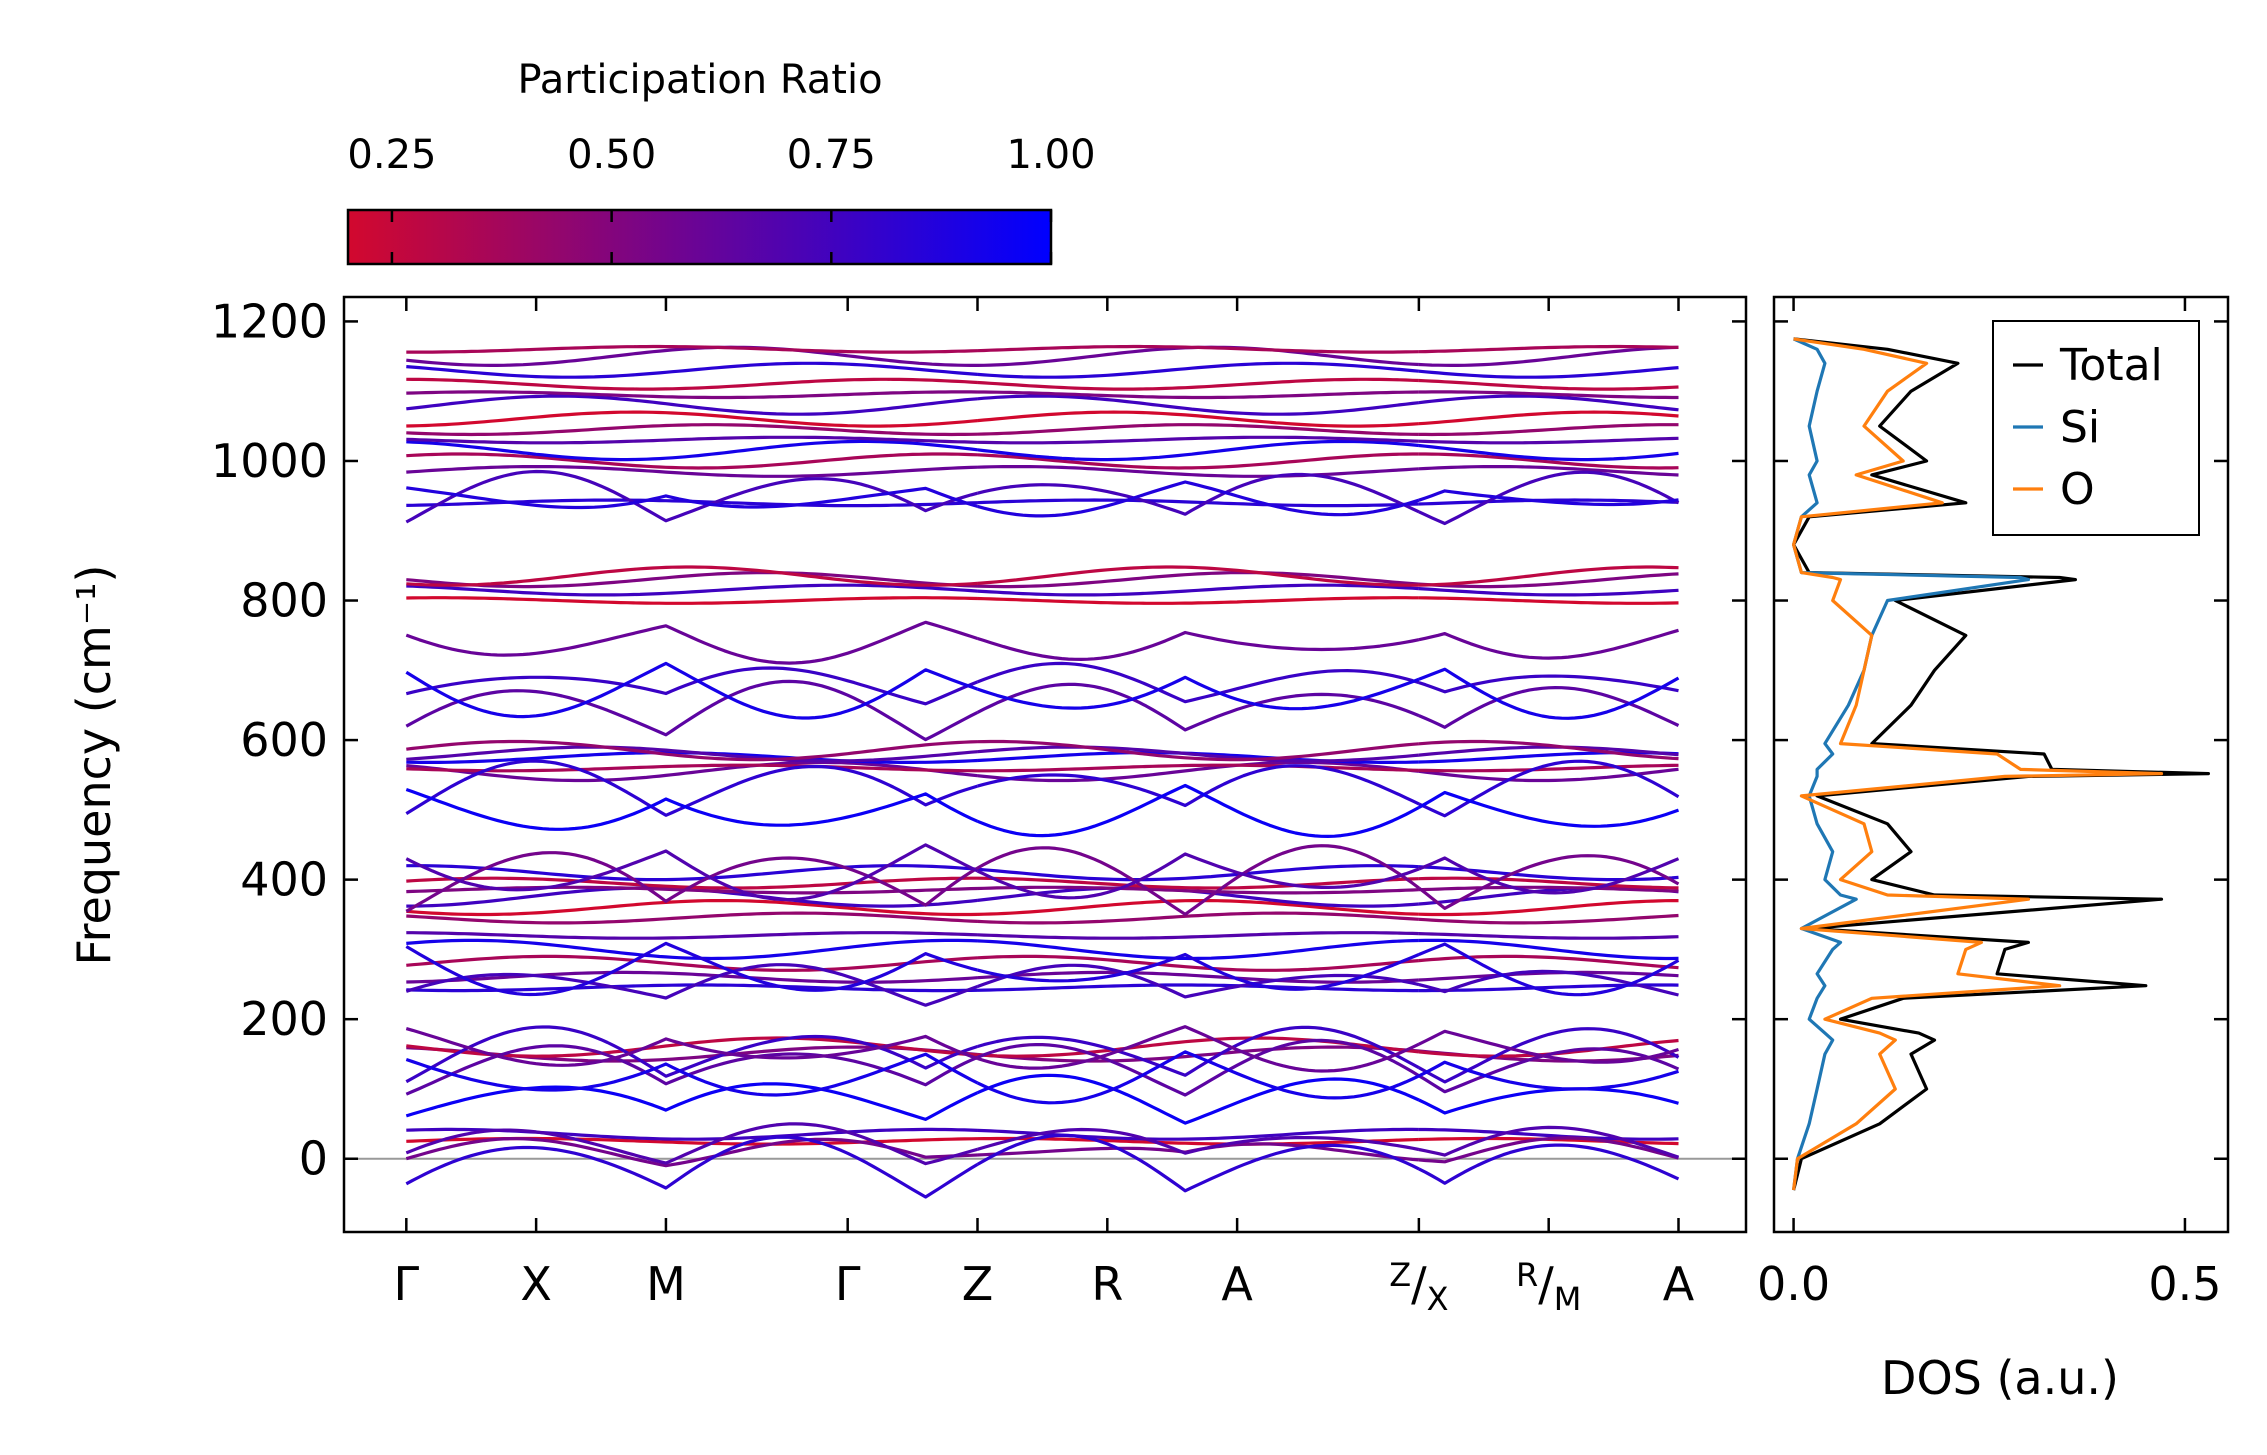  Describe the element at coordinates (2080, 427) in the screenshot. I see `legend-label: Si` at that location.